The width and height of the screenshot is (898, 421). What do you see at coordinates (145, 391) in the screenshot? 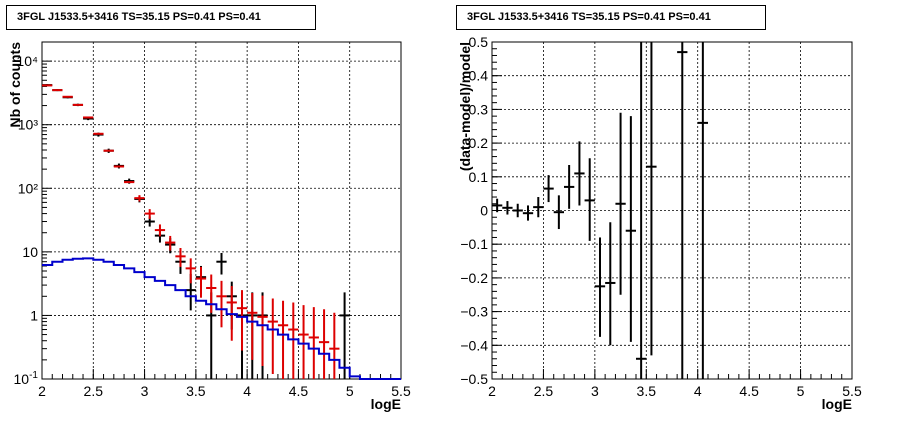
I see `panel0-x-tick-label: 3` at bounding box center [145, 391].